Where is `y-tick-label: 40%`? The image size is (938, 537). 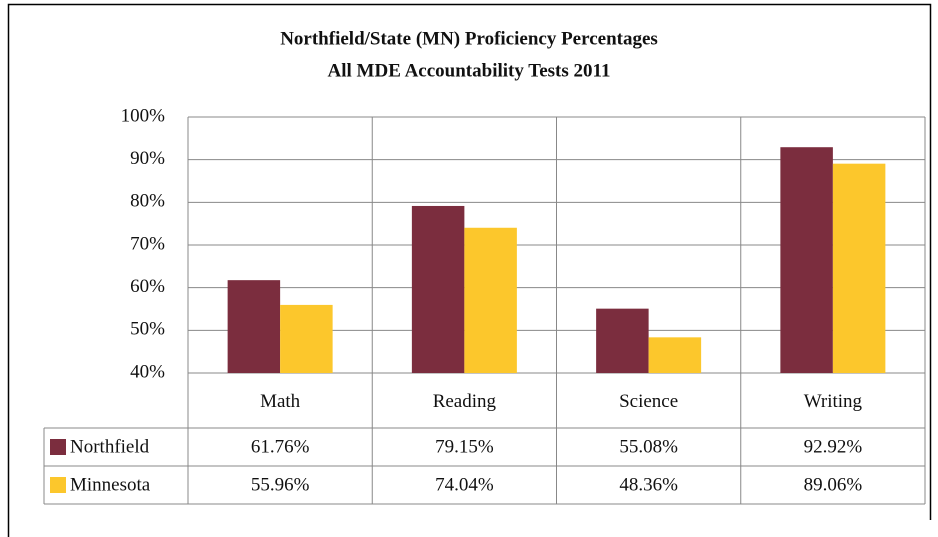 y-tick-label: 40% is located at coordinates (147, 371).